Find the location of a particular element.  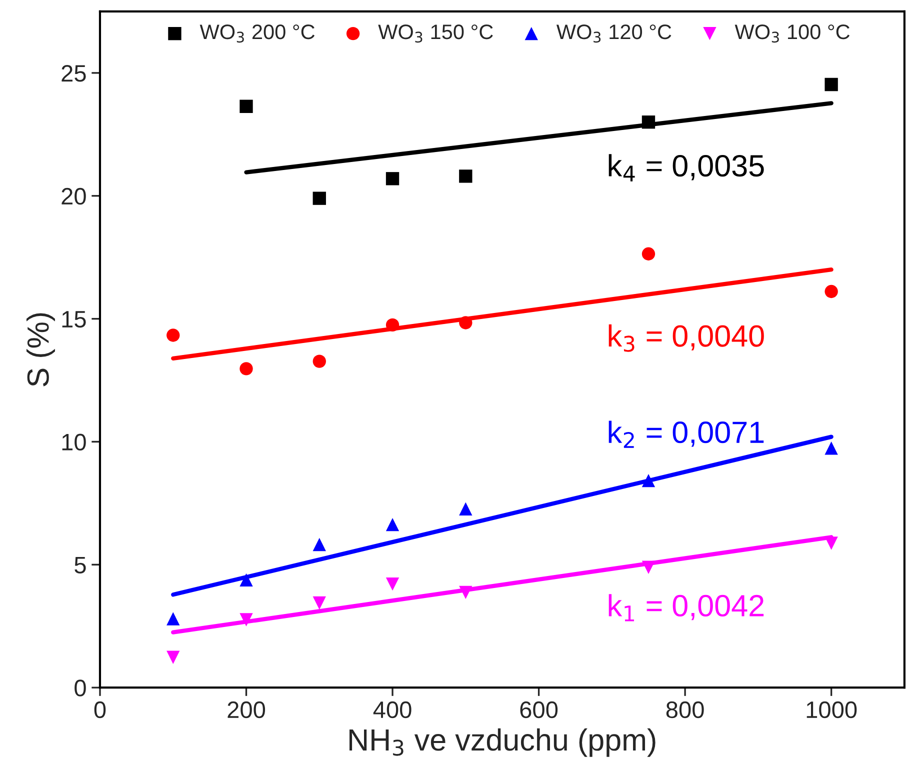

legend-label: WO$_{3}$ 100 °C is located at coordinates (792, 33).